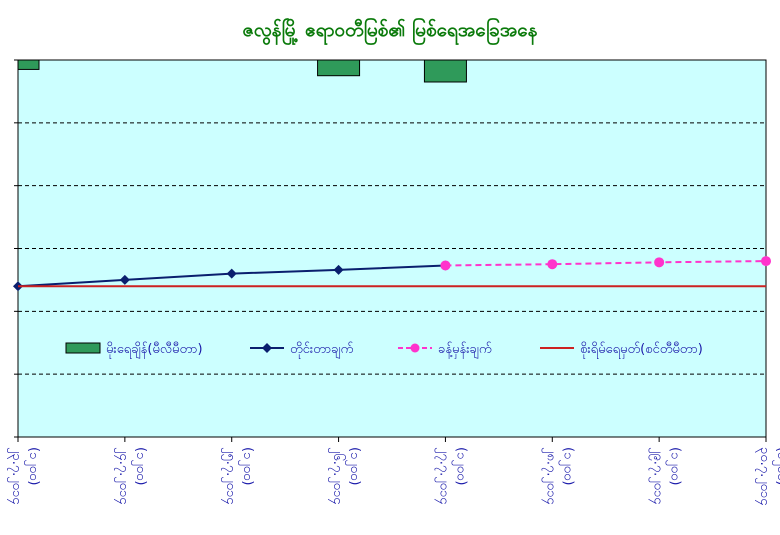 Image resolution: width=780 pixels, height=535 pixels. I want to click on x-tick-label-line: ၂၃.၇.၂၀၁၄, so click(15, 476).